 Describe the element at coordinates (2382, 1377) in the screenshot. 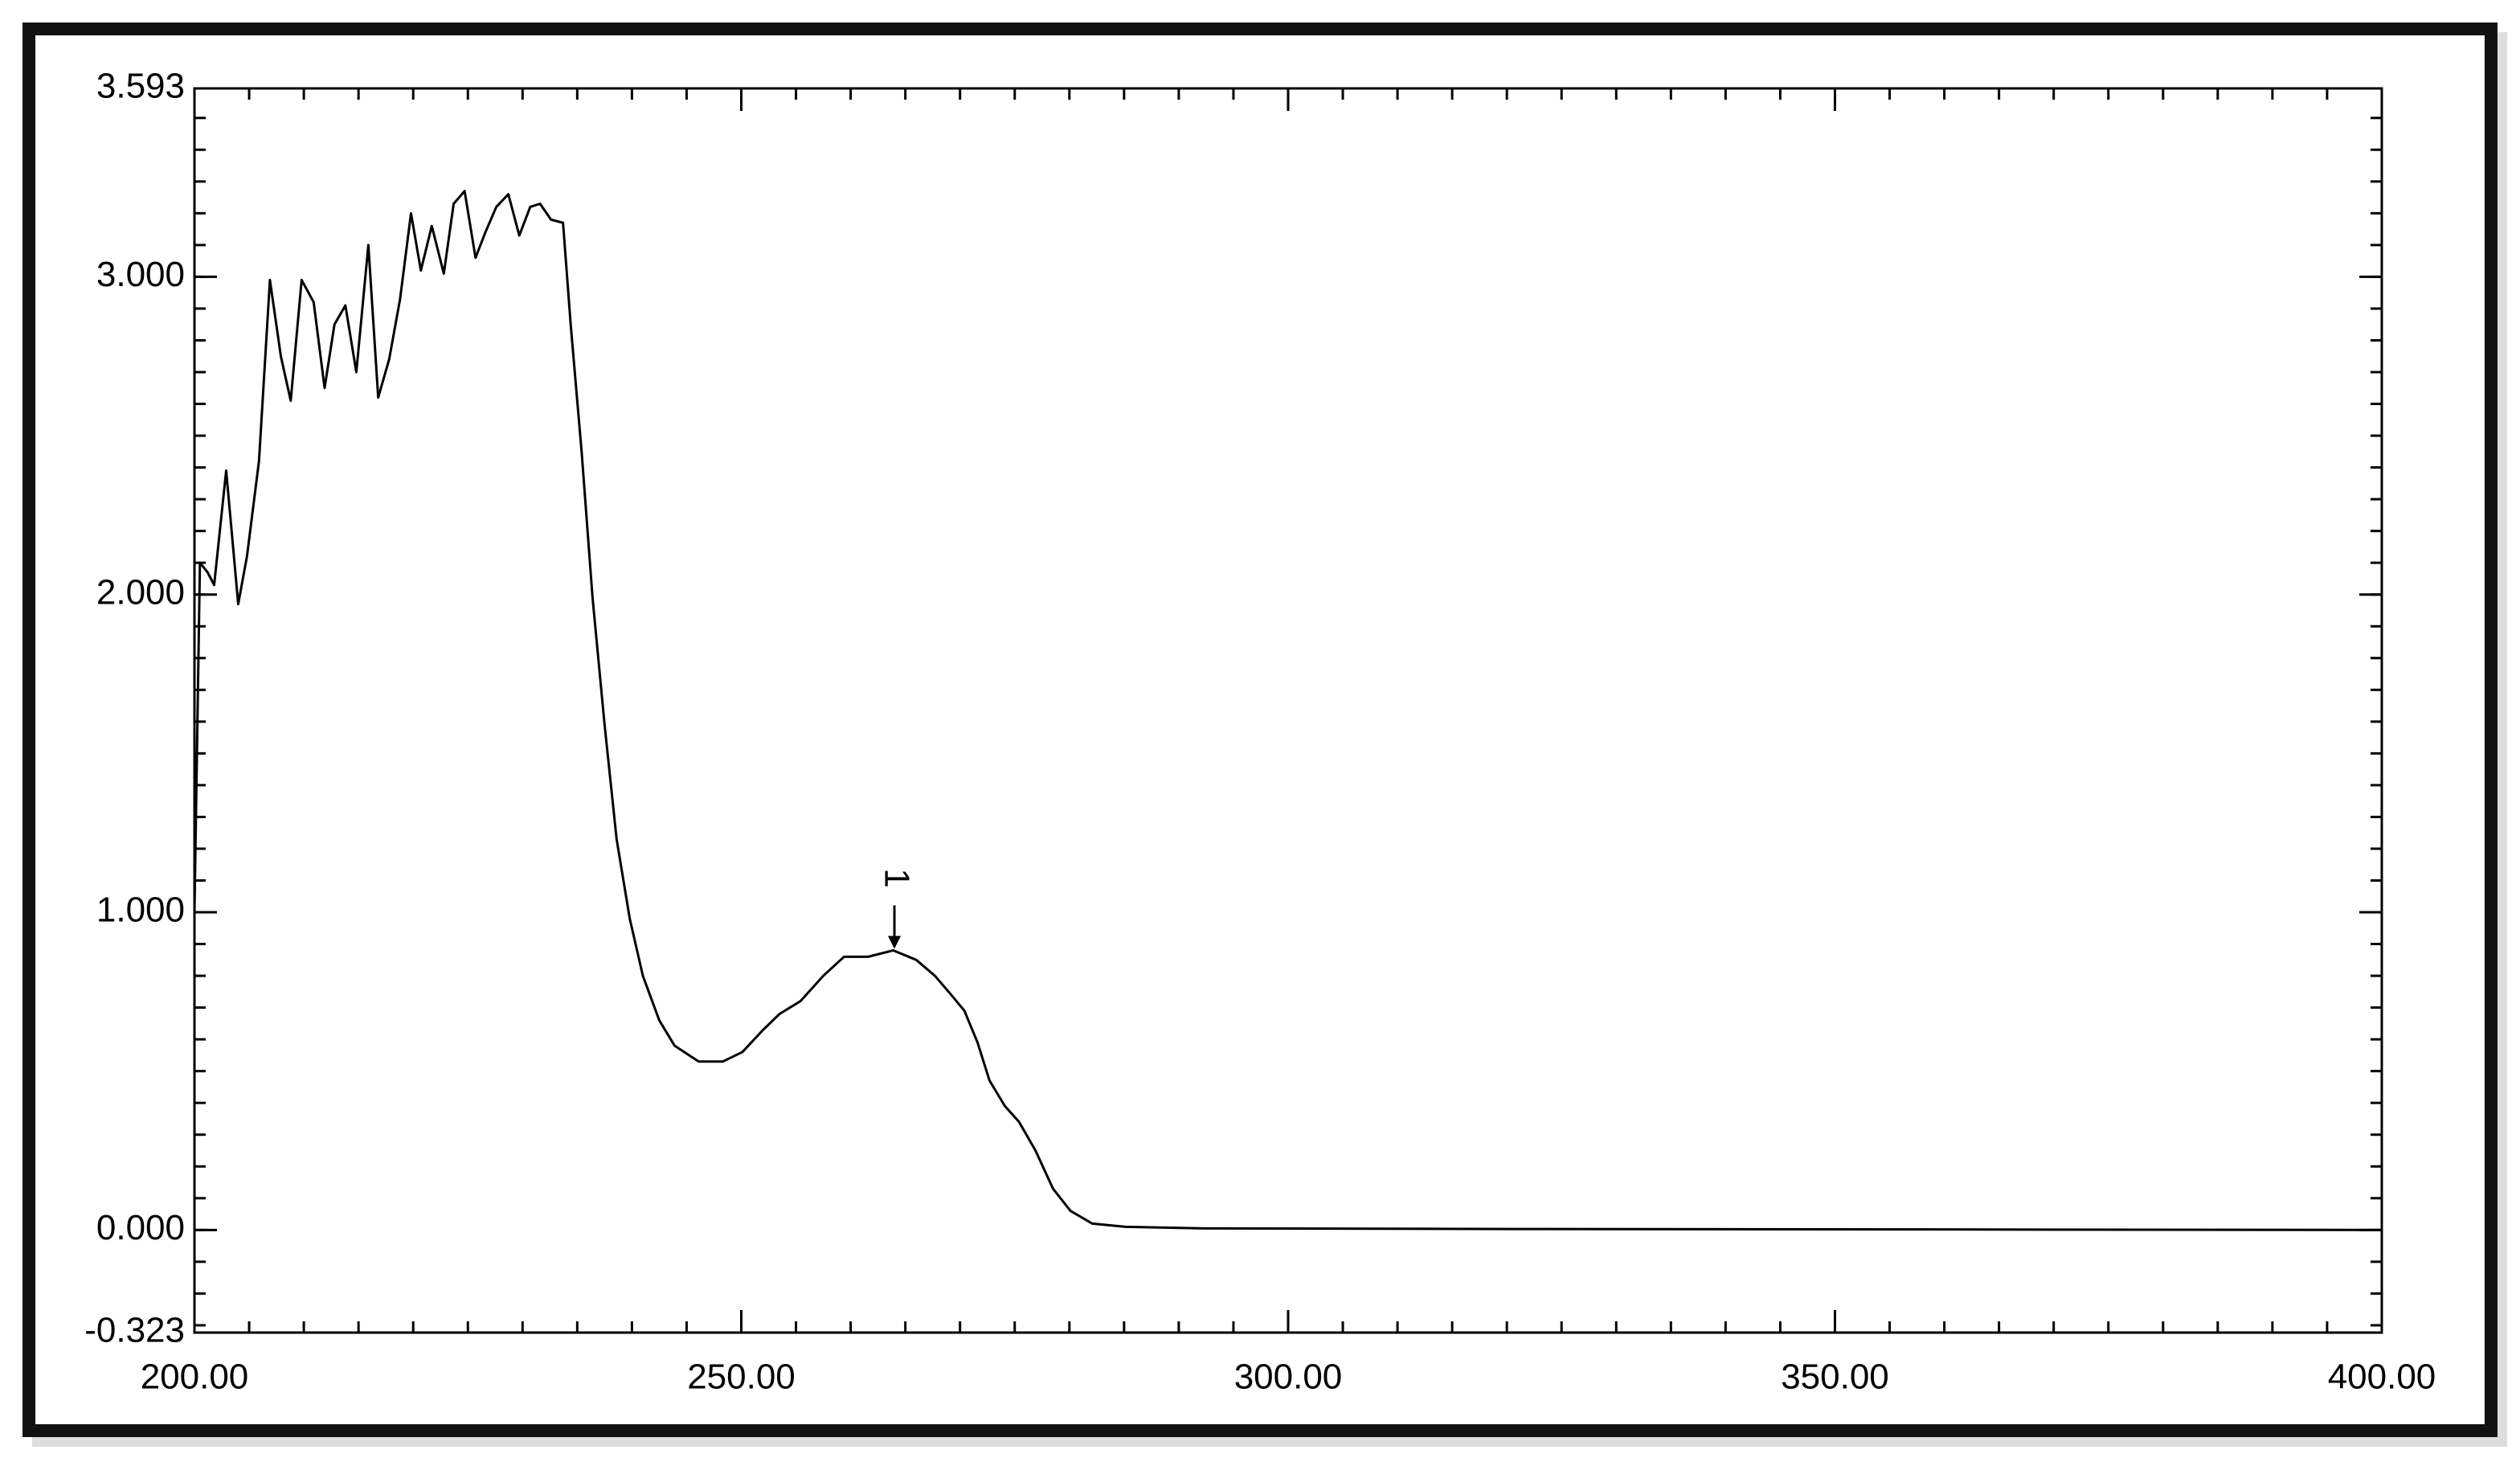

I see `x-tick-label: 400.00` at that location.